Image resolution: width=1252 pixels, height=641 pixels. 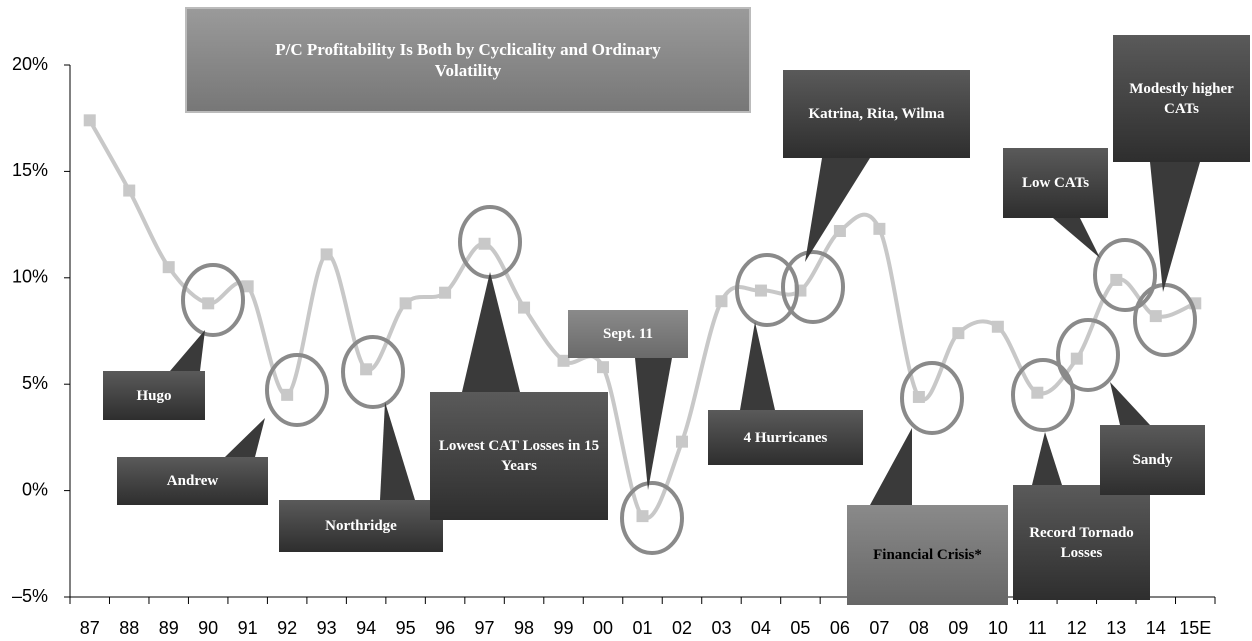 I want to click on x-tick-label: 11, so click(x=1037, y=628).